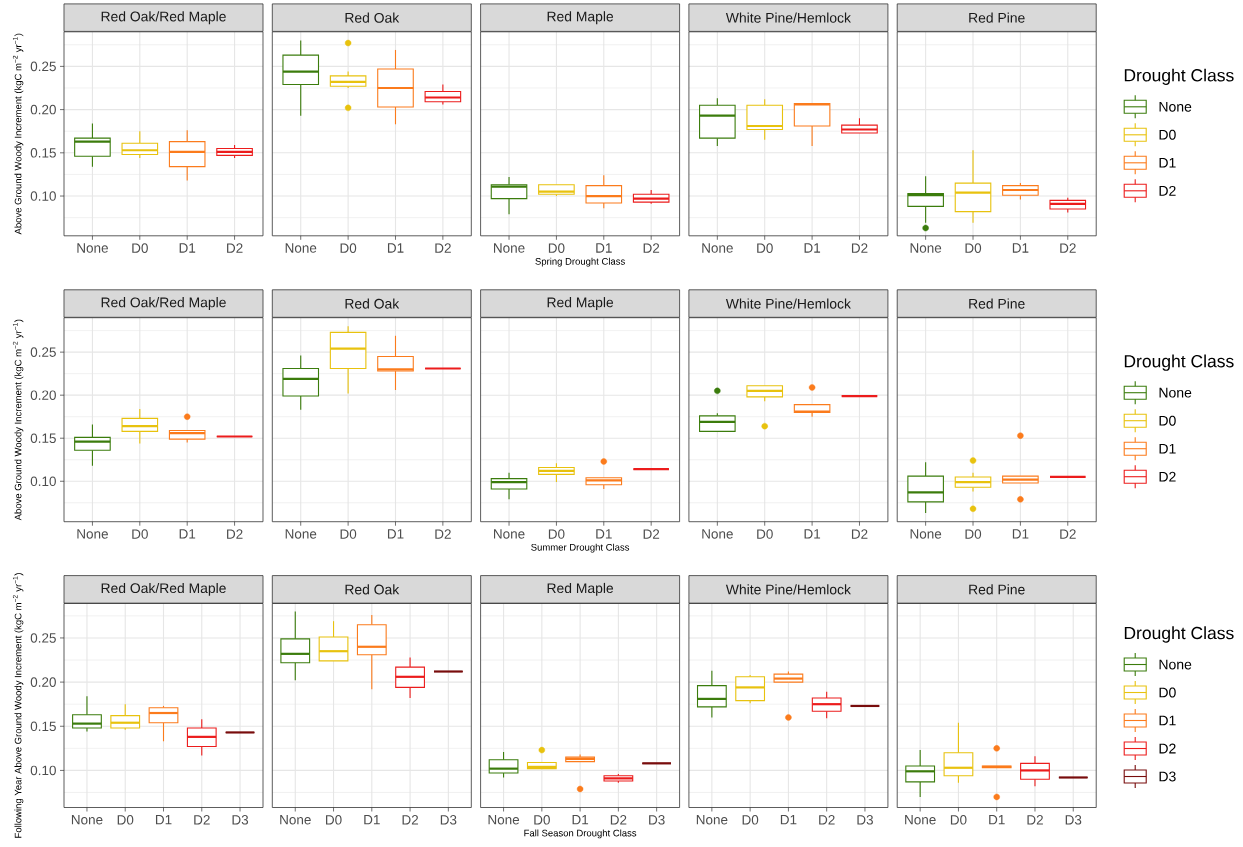 Image resolution: width=1243 pixels, height=847 pixels. Describe the element at coordinates (580, 304) in the screenshot. I see `chart-title: Red Maple` at that location.